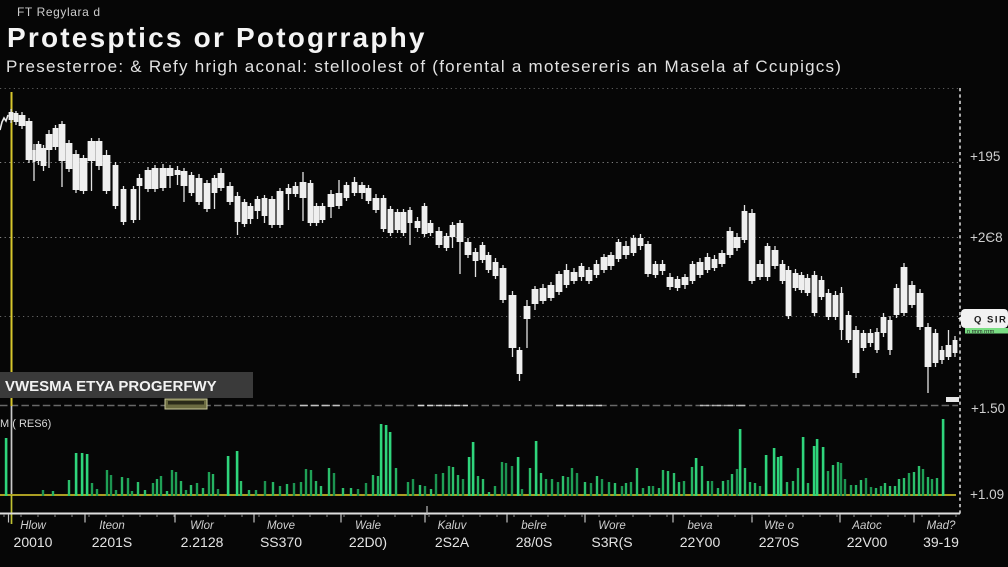  I want to click on svg-text: M ( RES6), so click(25, 424).